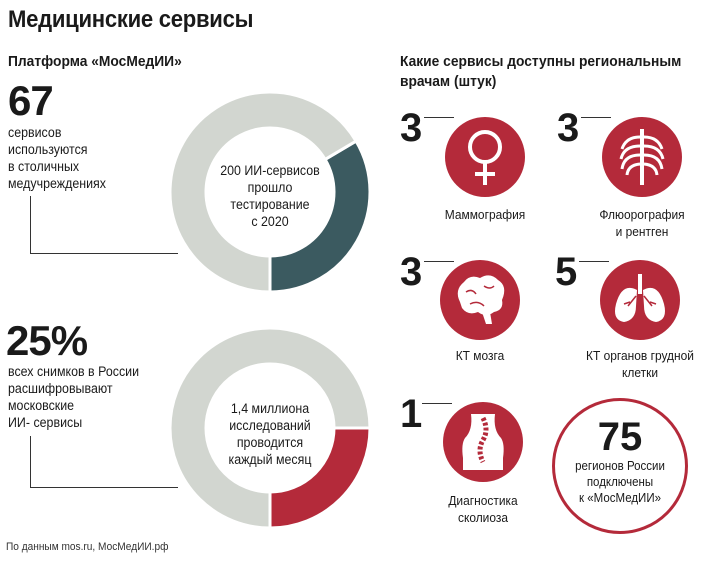  I want to click on brain-icon, so click(481, 299).